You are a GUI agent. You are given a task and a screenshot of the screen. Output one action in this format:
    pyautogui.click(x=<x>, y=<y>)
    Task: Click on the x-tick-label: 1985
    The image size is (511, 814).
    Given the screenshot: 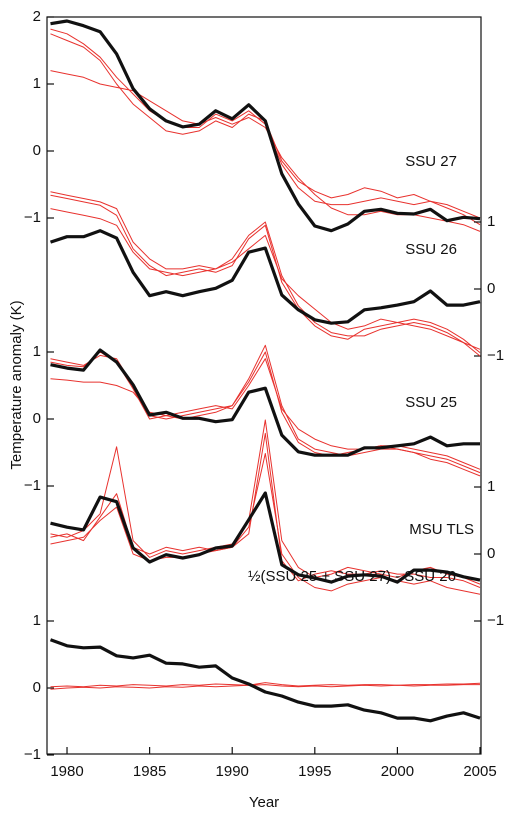 What is the action you would take?
    pyautogui.click(x=149, y=771)
    